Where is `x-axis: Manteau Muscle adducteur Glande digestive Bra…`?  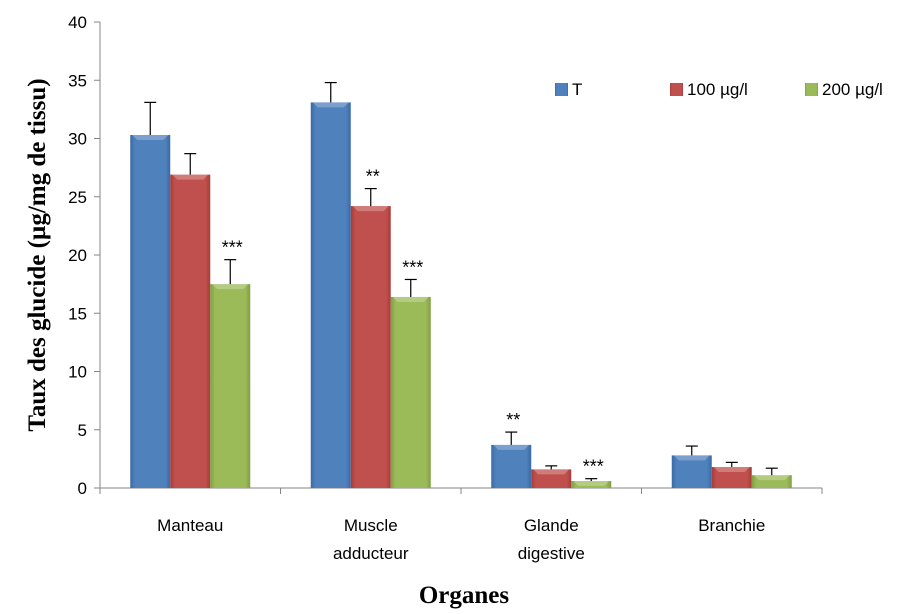
x-axis: Manteau Muscle adducteur Glande digestive Bra… is located at coordinates (461, 525).